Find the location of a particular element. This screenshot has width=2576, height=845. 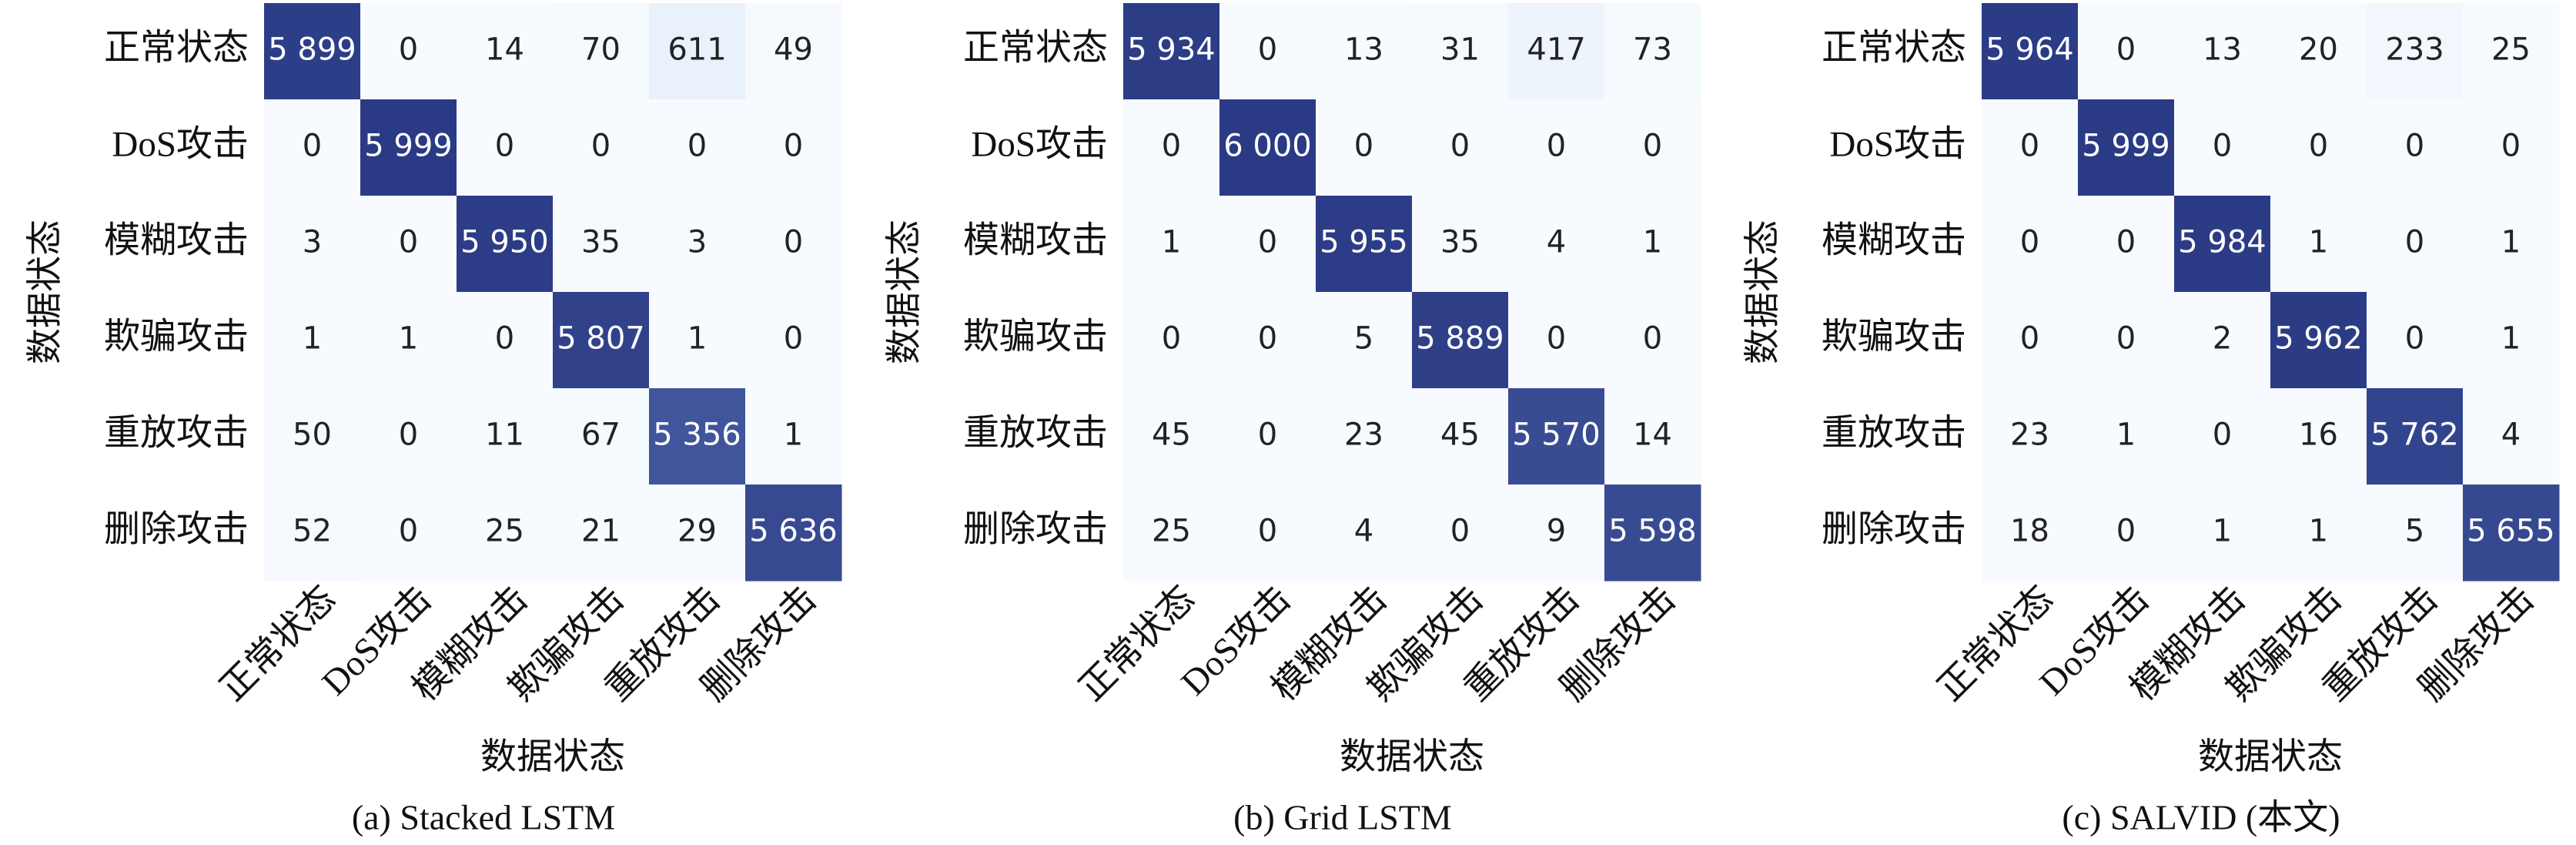

cell-label: 5 598 is located at coordinates (1653, 531).